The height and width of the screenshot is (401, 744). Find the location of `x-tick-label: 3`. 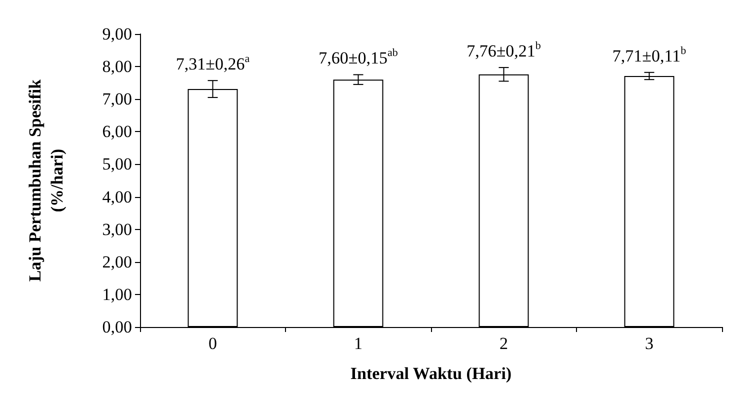

x-tick-label: 3 is located at coordinates (649, 343).